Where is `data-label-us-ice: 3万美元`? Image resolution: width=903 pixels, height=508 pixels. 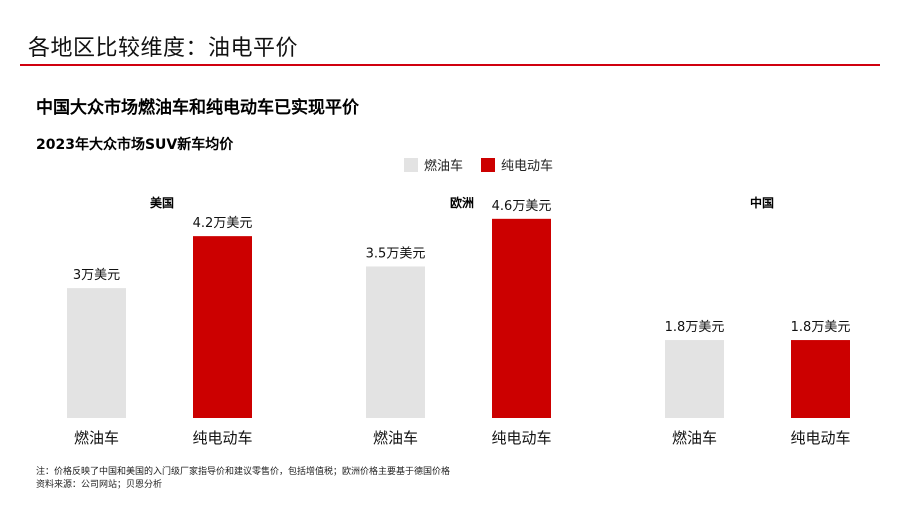
data-label-us-ice: 3万美元 is located at coordinates (96, 275).